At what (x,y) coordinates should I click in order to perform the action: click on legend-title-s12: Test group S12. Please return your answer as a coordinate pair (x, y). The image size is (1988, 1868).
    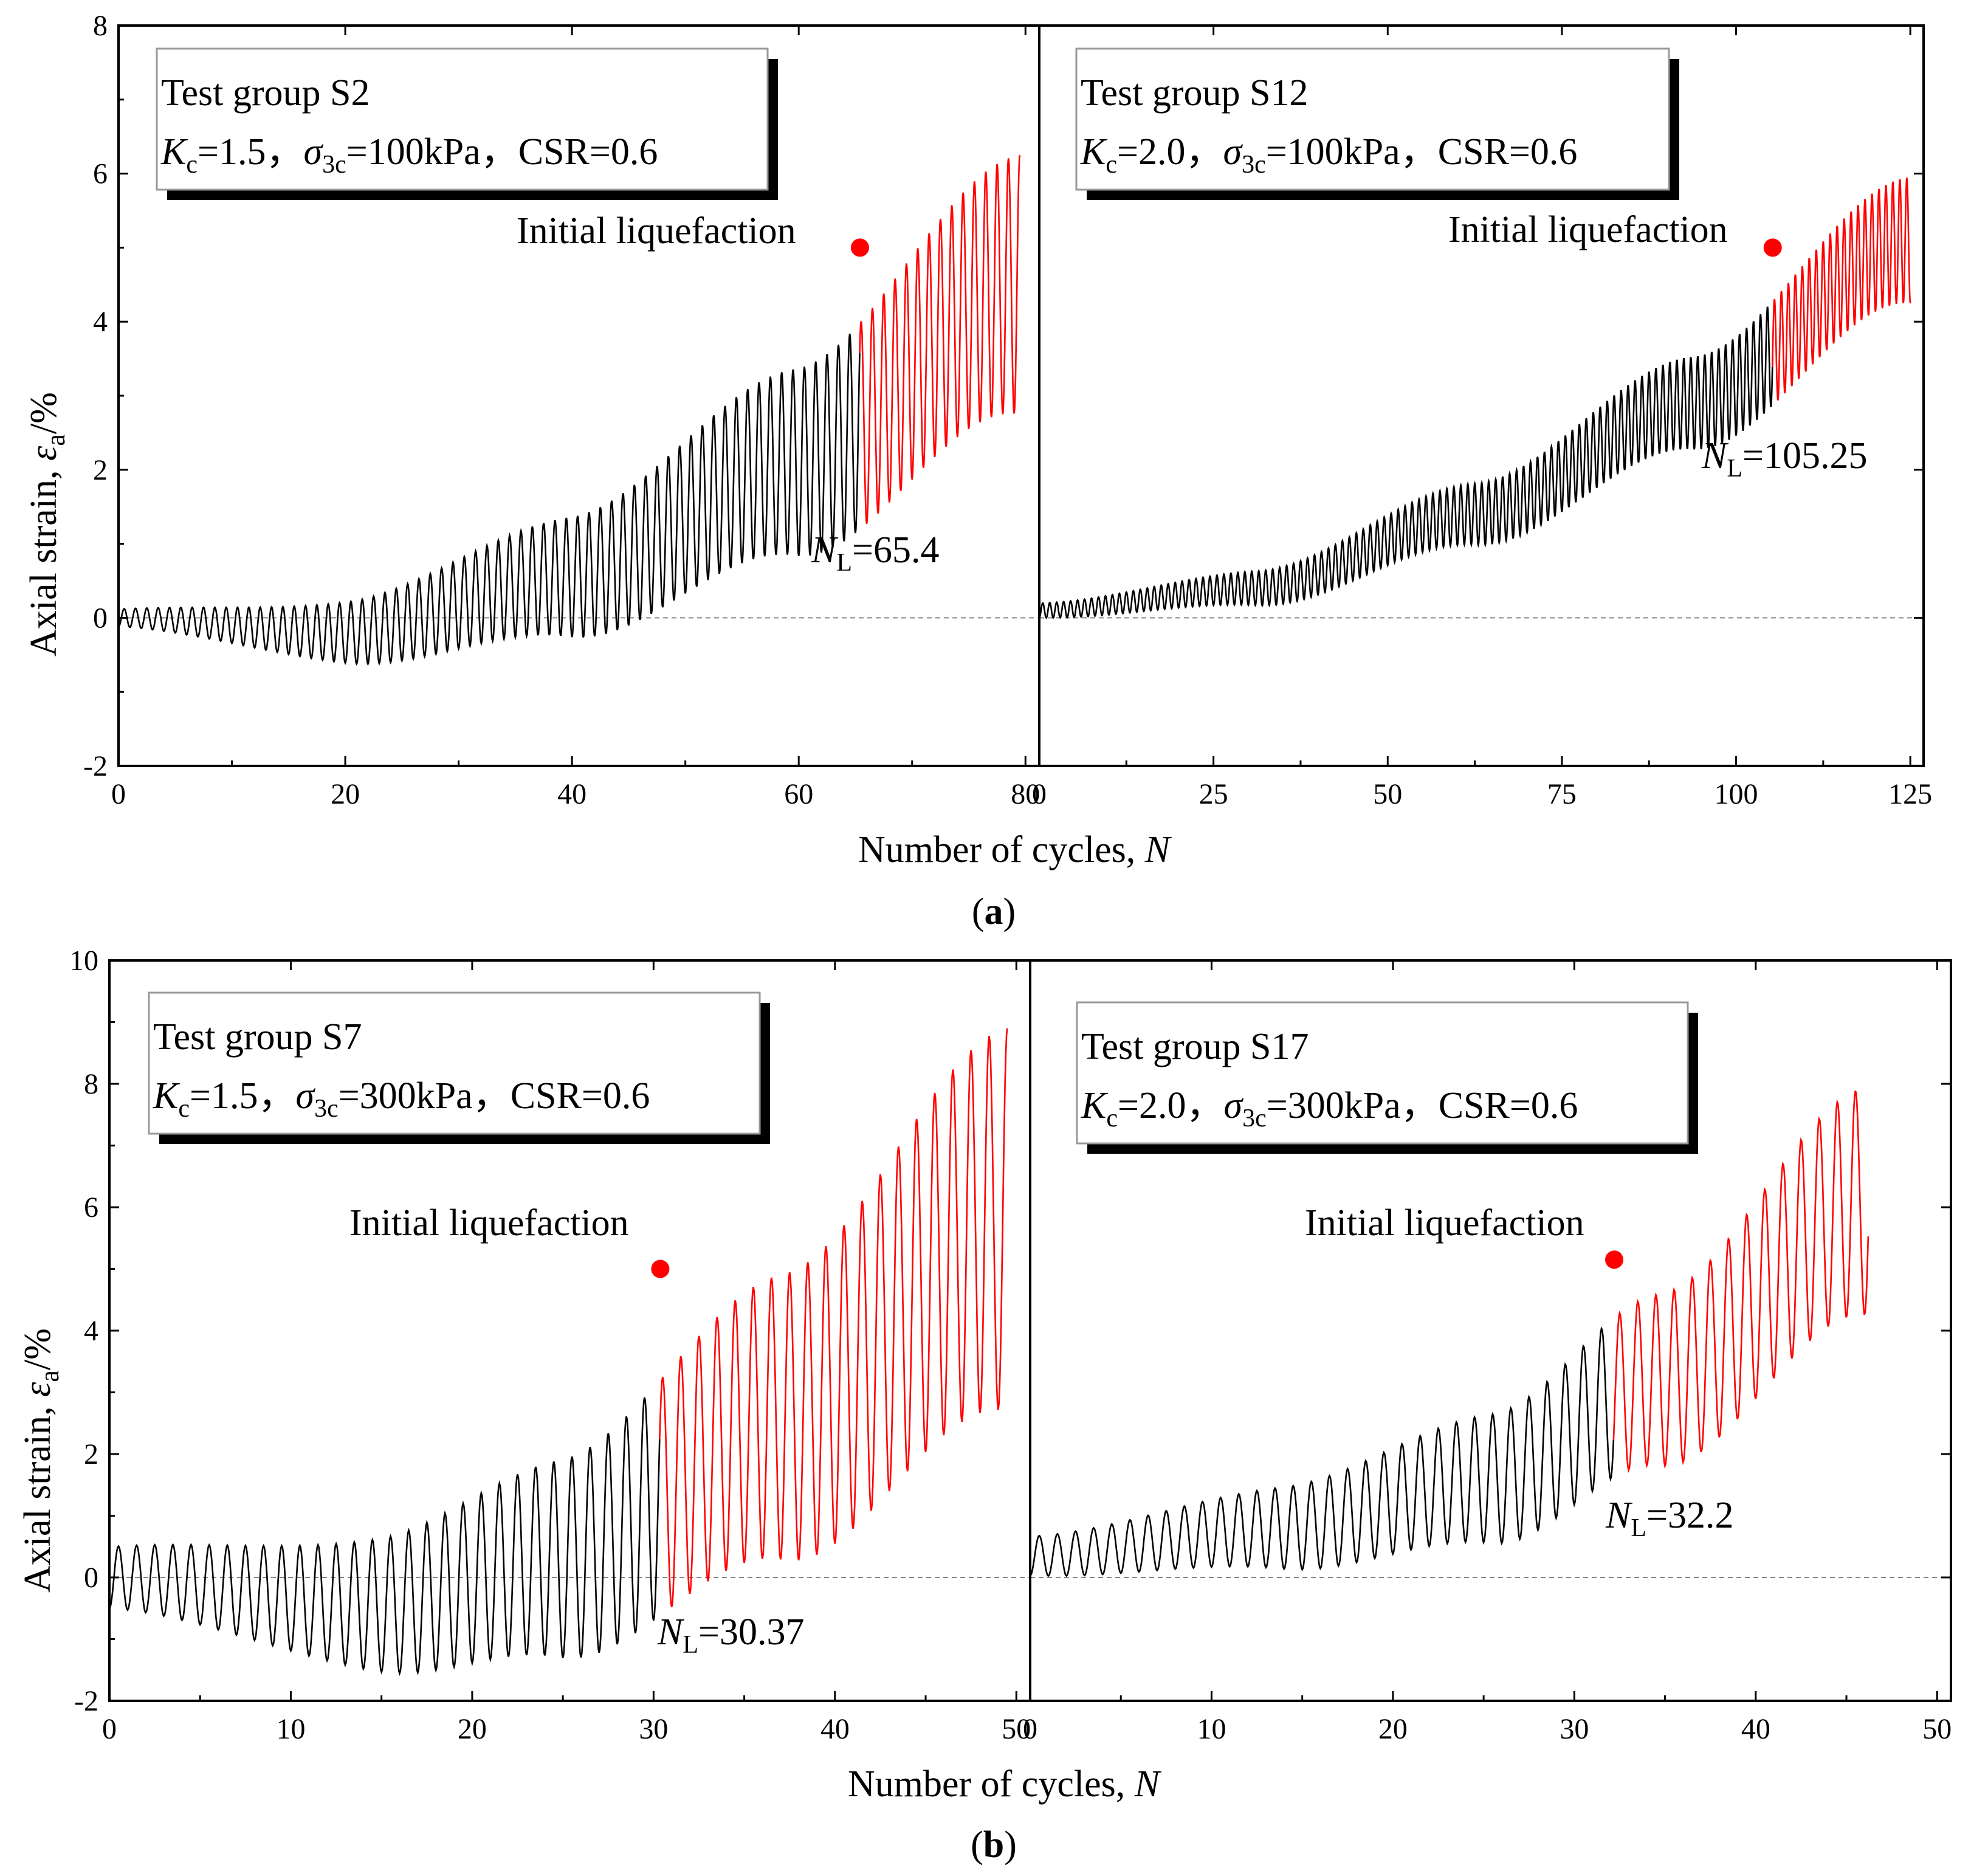
    Looking at the image, I should click on (1195, 93).